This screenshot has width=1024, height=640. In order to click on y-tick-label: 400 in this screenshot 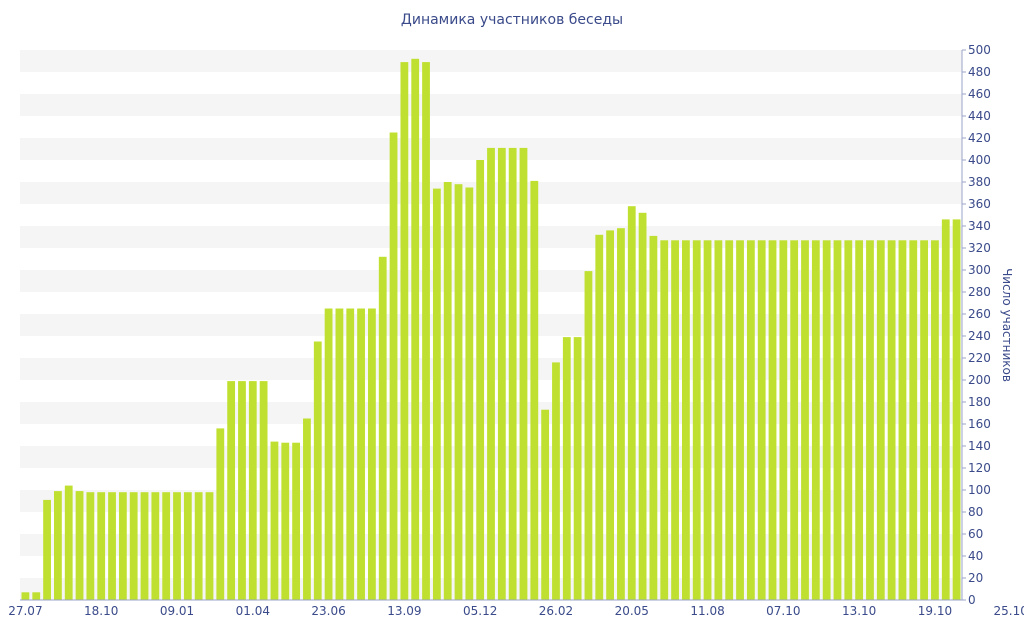, I will do `click(979, 160)`.